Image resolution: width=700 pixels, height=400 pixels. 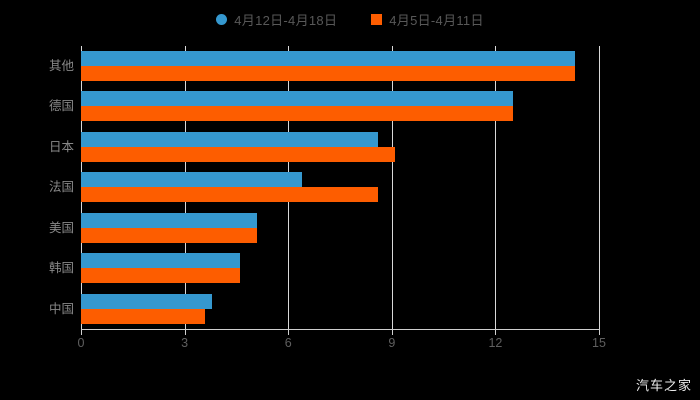 What do you see at coordinates (377, 19) in the screenshot?
I see `legend-swatch-square-icon` at bounding box center [377, 19].